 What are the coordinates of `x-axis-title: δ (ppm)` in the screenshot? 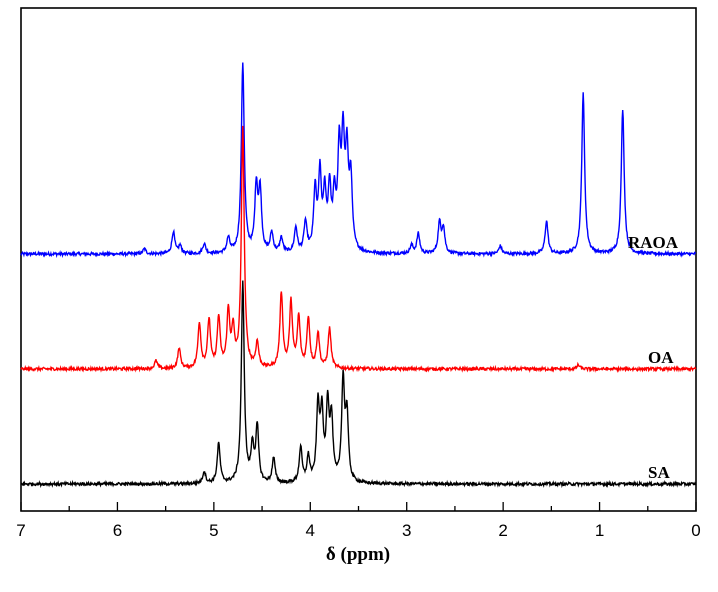 It's located at (358, 554).